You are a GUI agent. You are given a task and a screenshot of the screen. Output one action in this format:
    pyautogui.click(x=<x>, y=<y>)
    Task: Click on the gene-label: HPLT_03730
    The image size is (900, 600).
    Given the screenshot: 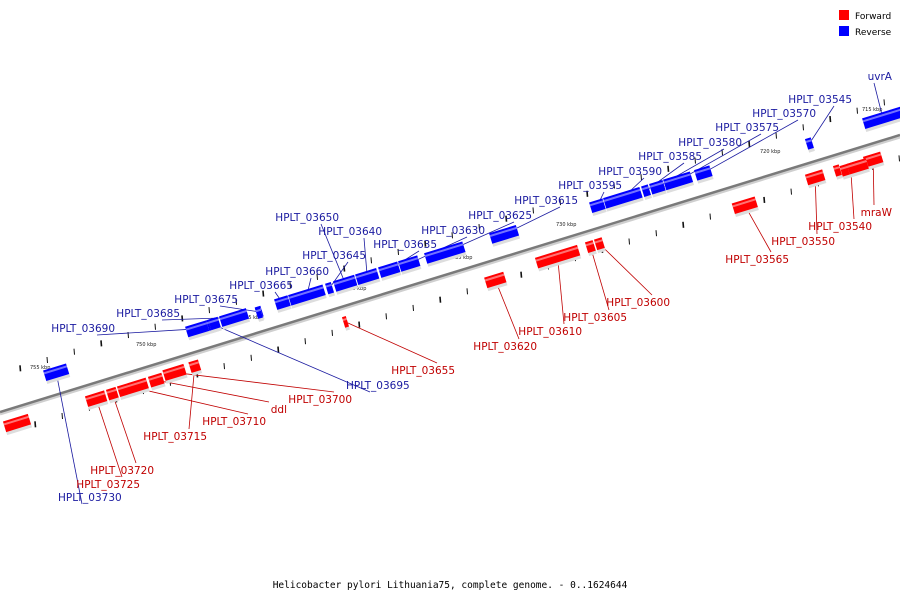 What is the action you would take?
    pyautogui.click(x=90, y=498)
    